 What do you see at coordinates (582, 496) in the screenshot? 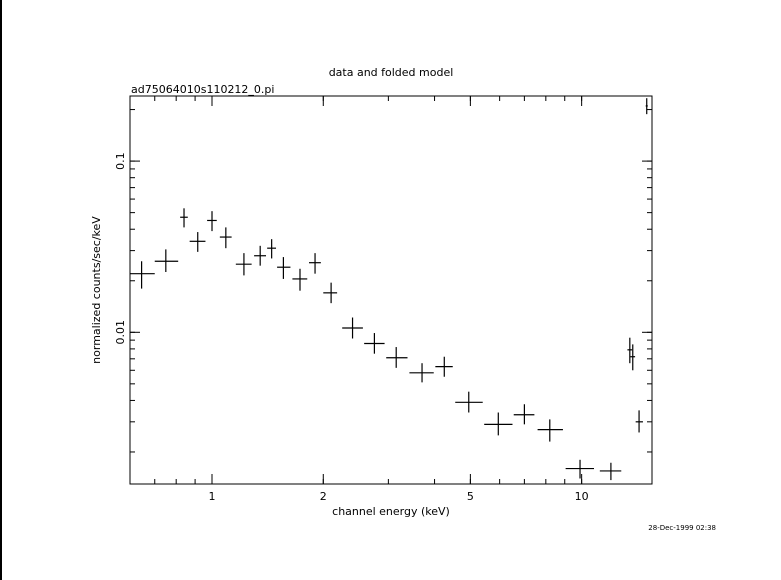
I see `x-tick-label: 10` at bounding box center [582, 496].